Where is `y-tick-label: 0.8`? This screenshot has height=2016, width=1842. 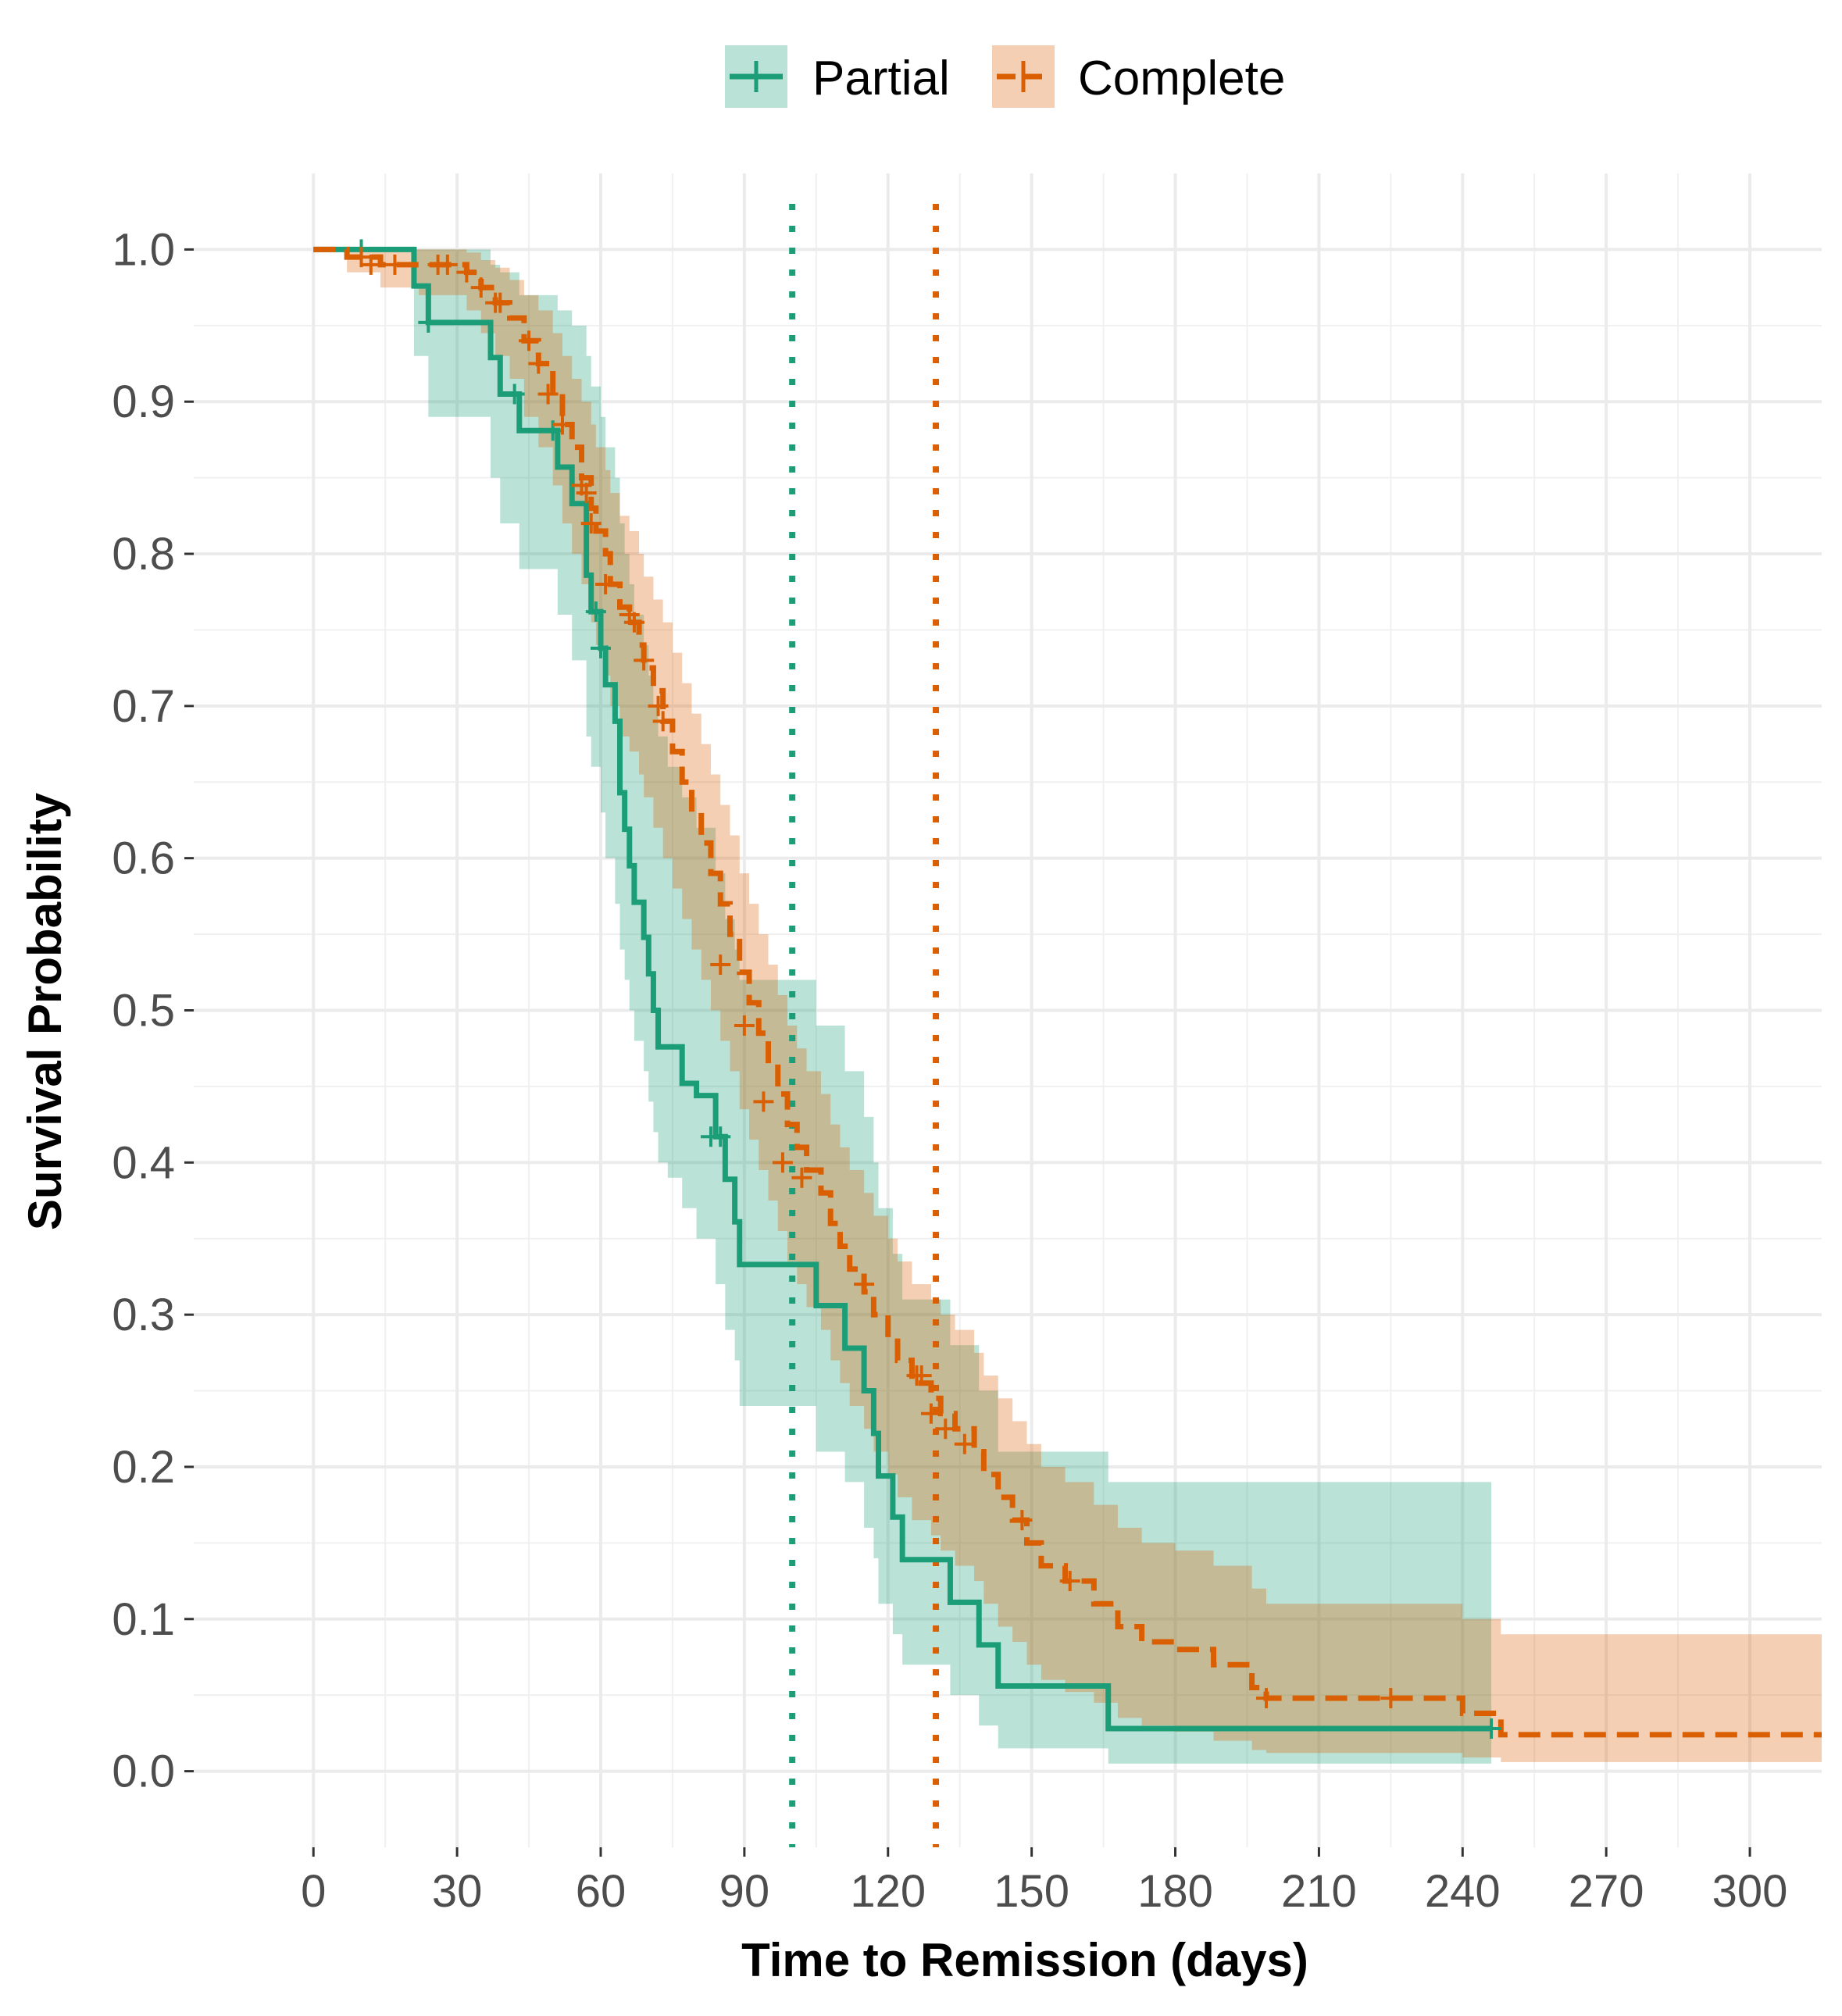
y-tick-label: 0.8 is located at coordinates (143, 554).